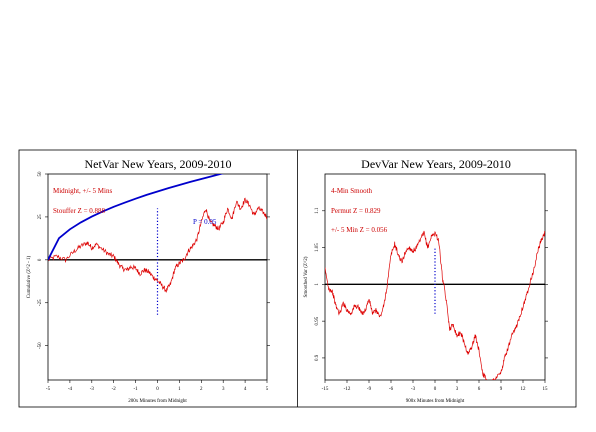 The height and width of the screenshot is (432, 596). Describe the element at coordinates (435, 401) in the screenshot. I see `devvar-x-axis-label: 900x Minutes from Midnight` at that location.